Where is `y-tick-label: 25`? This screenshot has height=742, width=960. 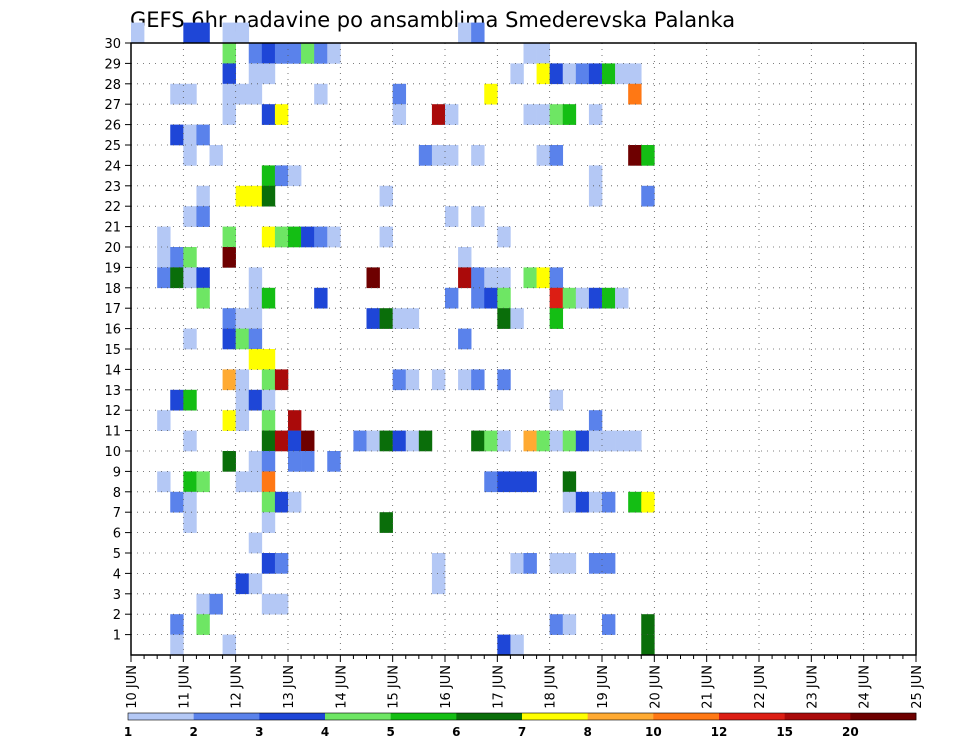 y-tick-label: 25 is located at coordinates (112, 146).